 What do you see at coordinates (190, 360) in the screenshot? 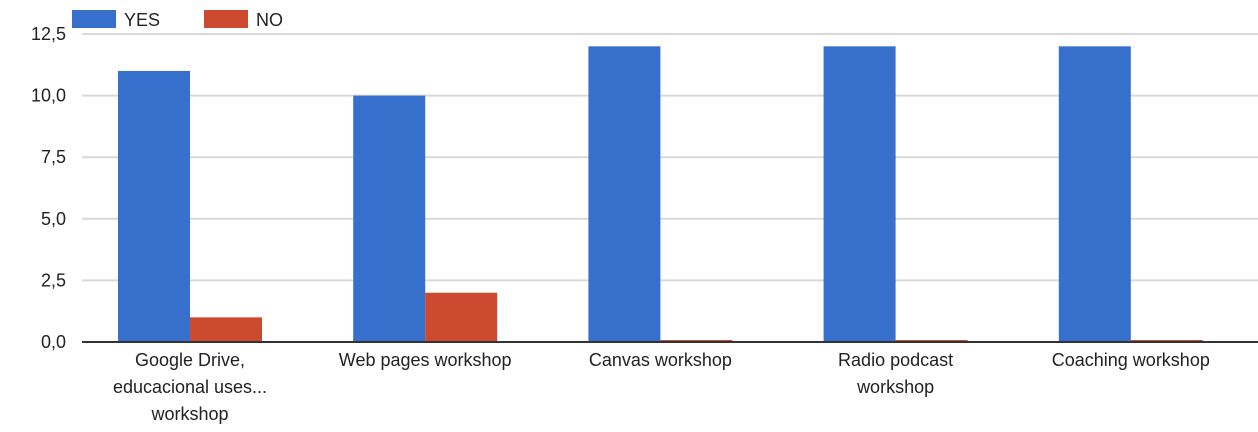
I see `x-tick-label: Google Drive,` at bounding box center [190, 360].